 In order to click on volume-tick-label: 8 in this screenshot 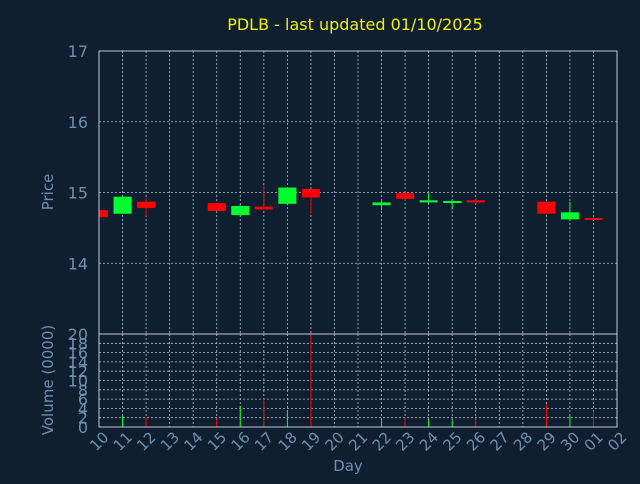, I will do `click(83, 390)`.